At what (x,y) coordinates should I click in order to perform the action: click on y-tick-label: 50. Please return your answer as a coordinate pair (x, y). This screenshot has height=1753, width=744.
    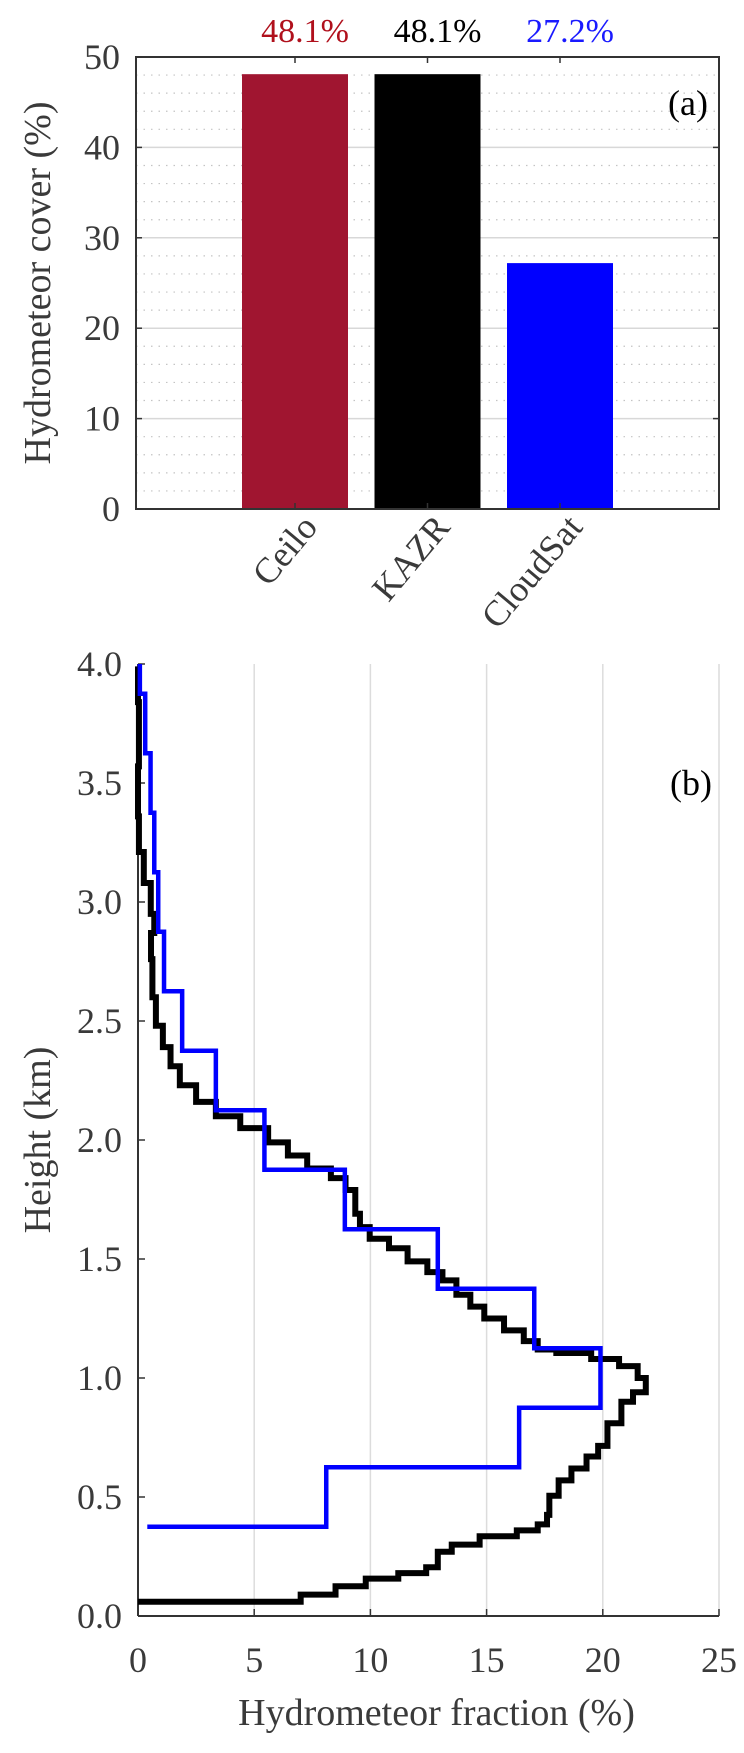
    Looking at the image, I should click on (102, 57).